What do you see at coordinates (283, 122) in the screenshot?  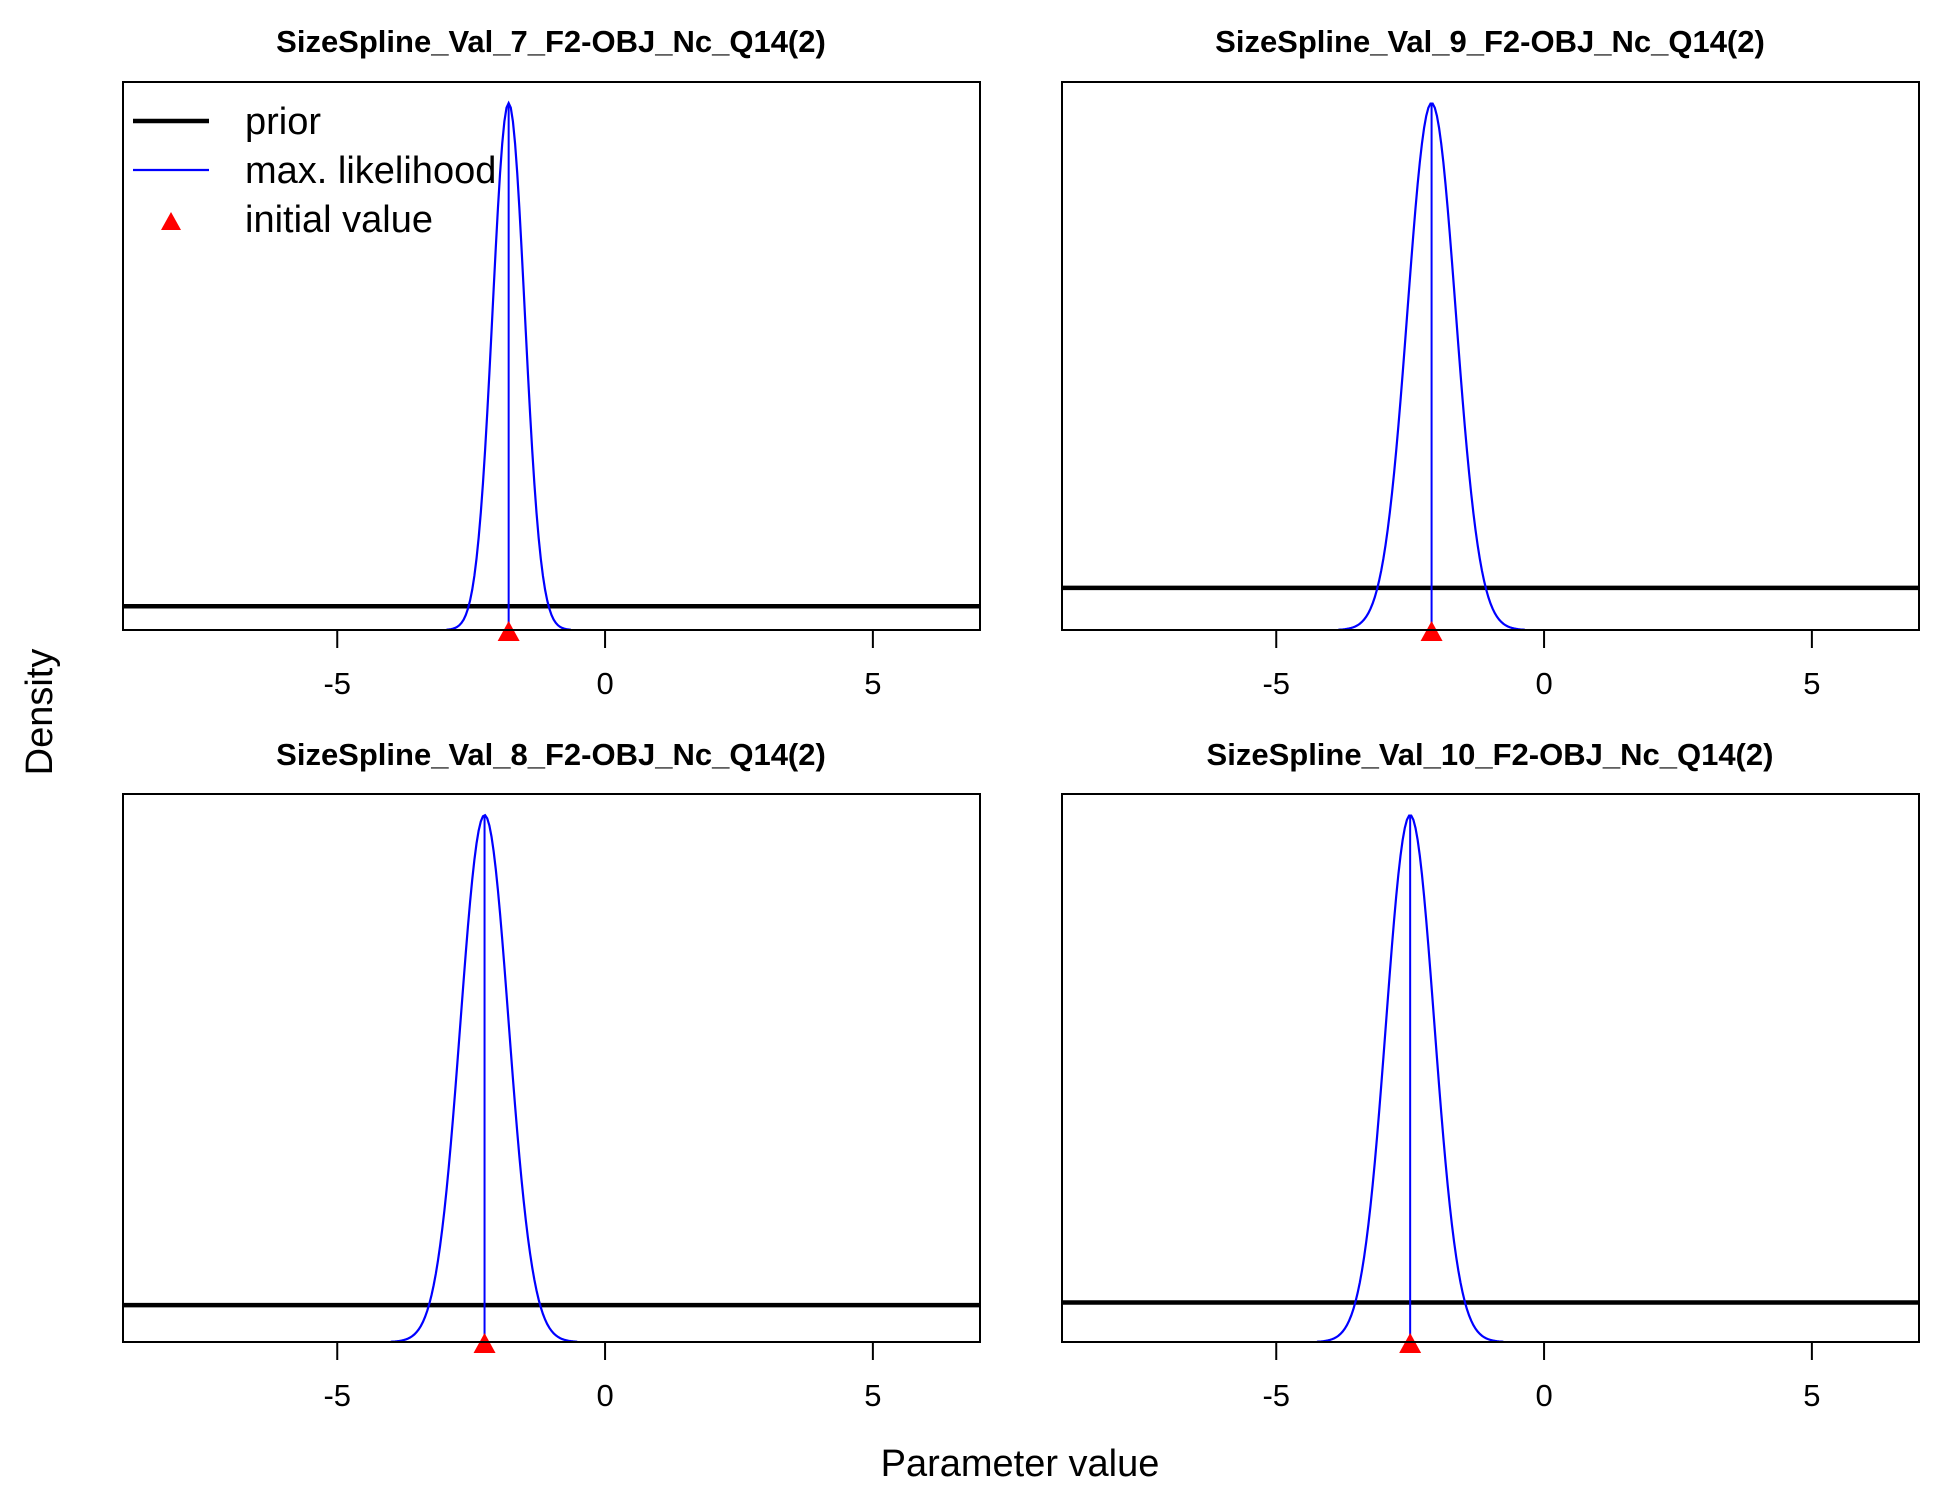 I see `legend-label: prior` at bounding box center [283, 122].